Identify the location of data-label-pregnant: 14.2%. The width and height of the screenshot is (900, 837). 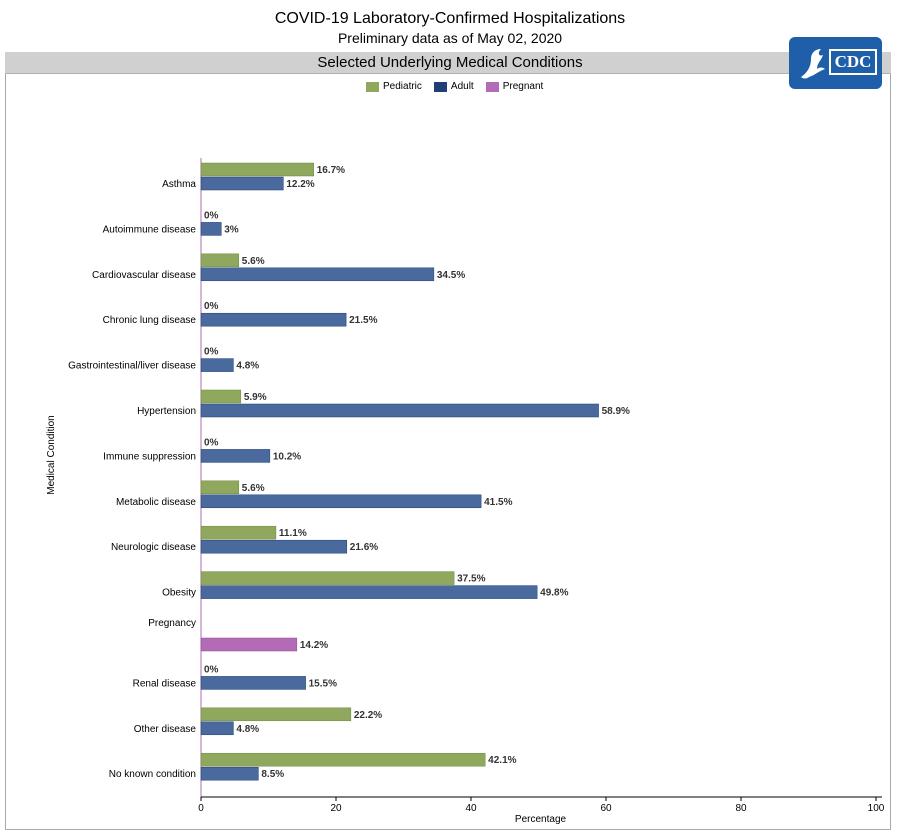
(314, 645).